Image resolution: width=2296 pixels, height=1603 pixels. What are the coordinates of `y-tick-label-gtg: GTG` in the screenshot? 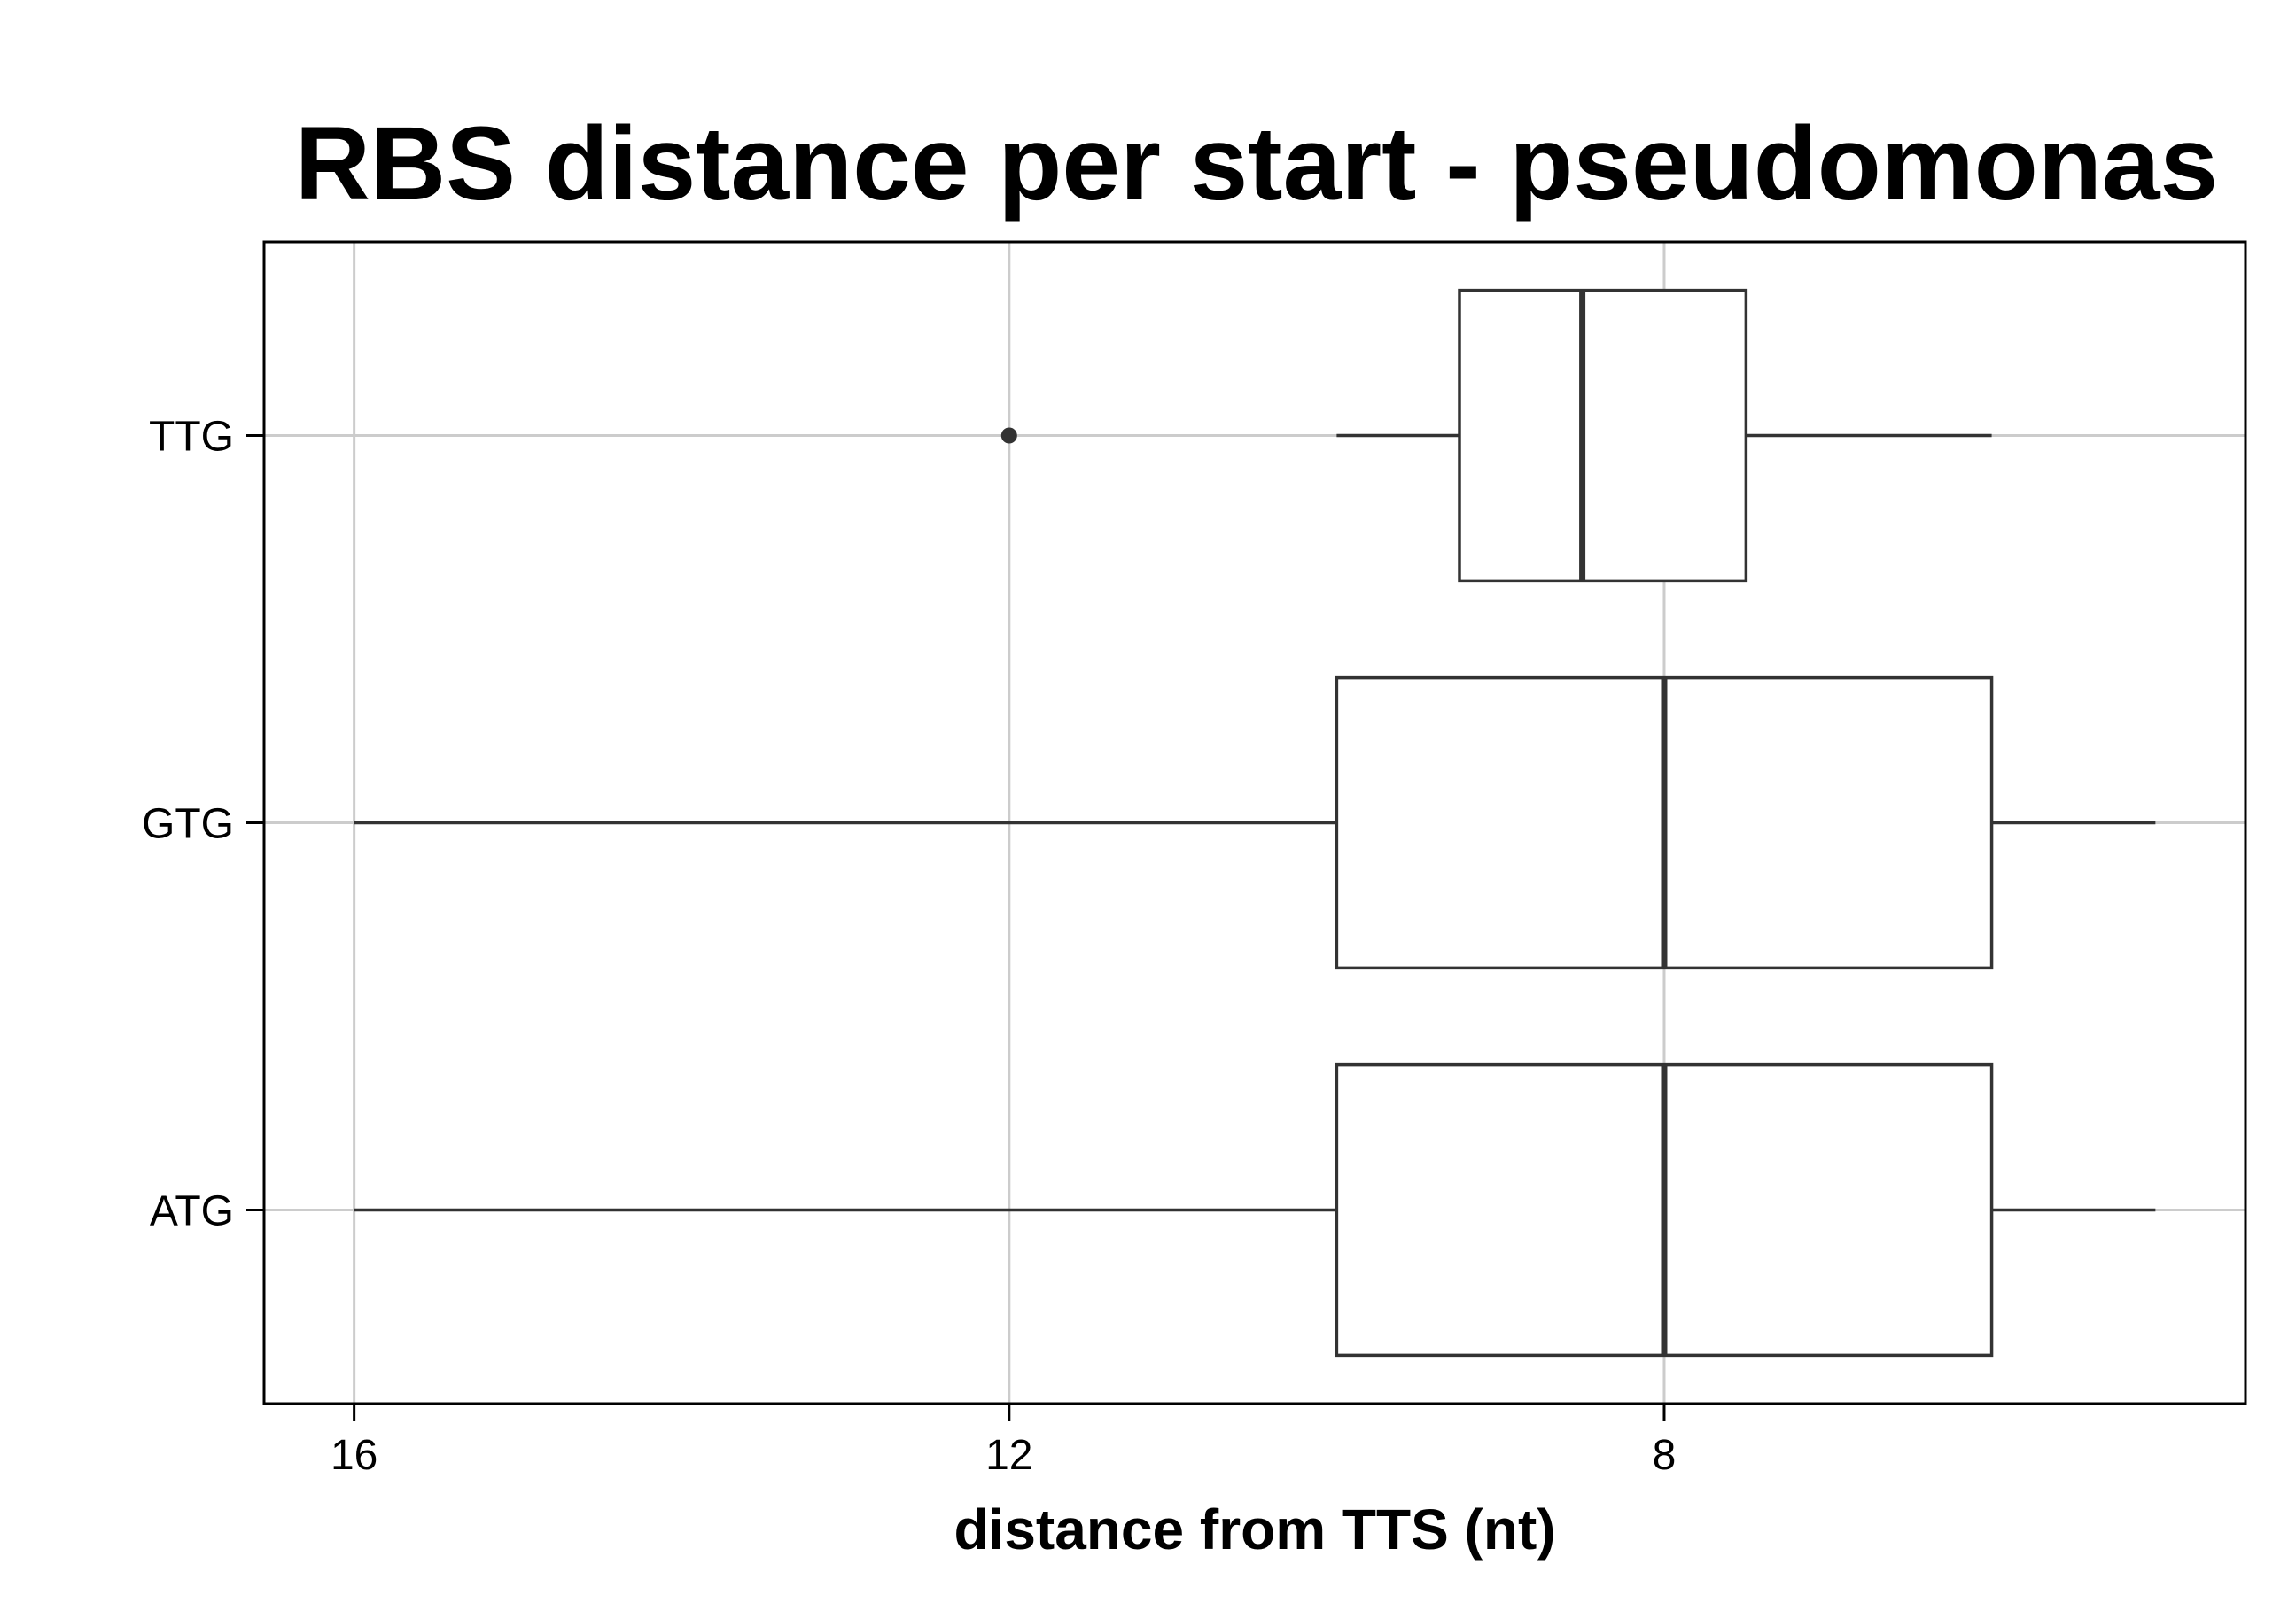 It's located at (188, 824).